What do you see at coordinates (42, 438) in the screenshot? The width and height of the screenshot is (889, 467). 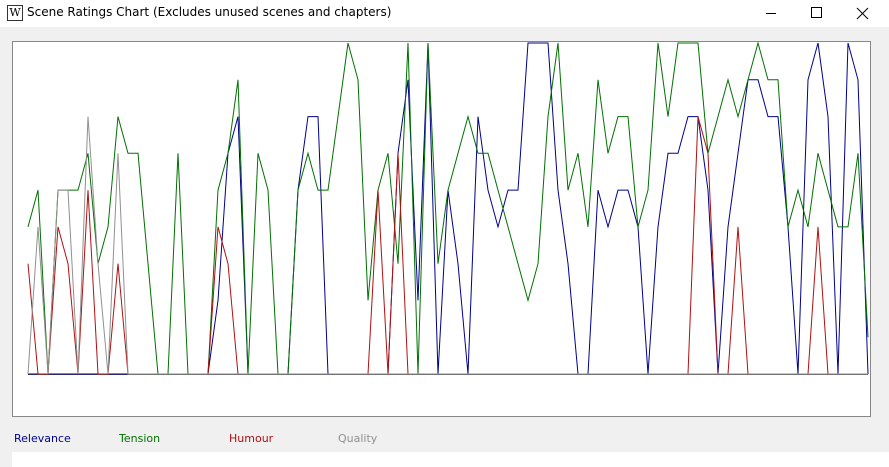 I see `legend-entry: Relevance` at bounding box center [42, 438].